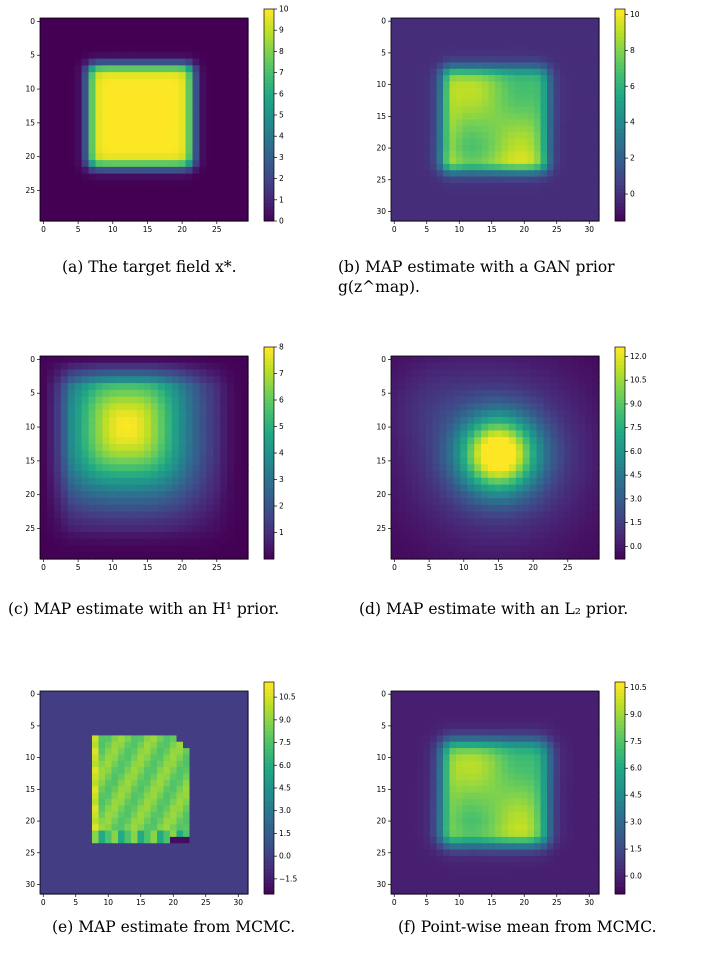 This screenshot has width=702, height=973. I want to click on caption-c: (c) MAP estimate with an H¹ prior., so click(173, 609).